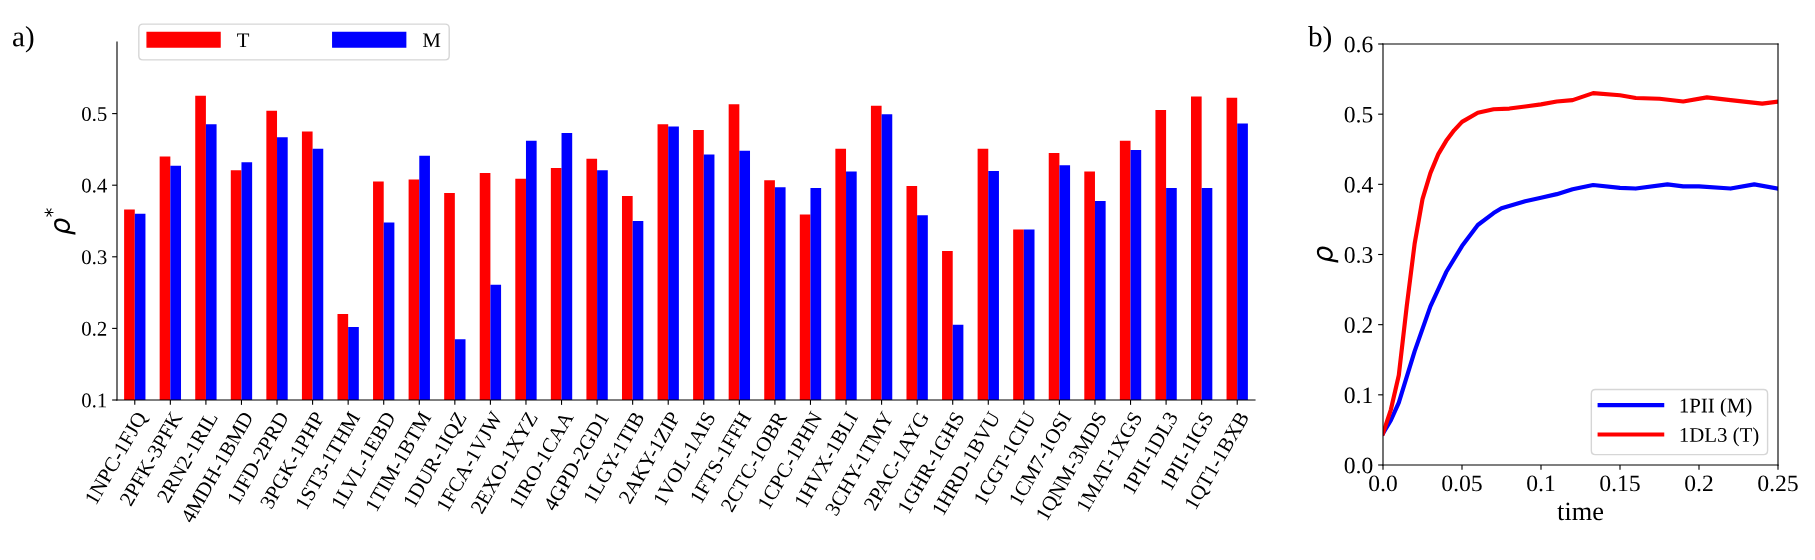 The image size is (1815, 560). What do you see at coordinates (23, 39) in the screenshot?
I see `chart-title: a)` at bounding box center [23, 39].